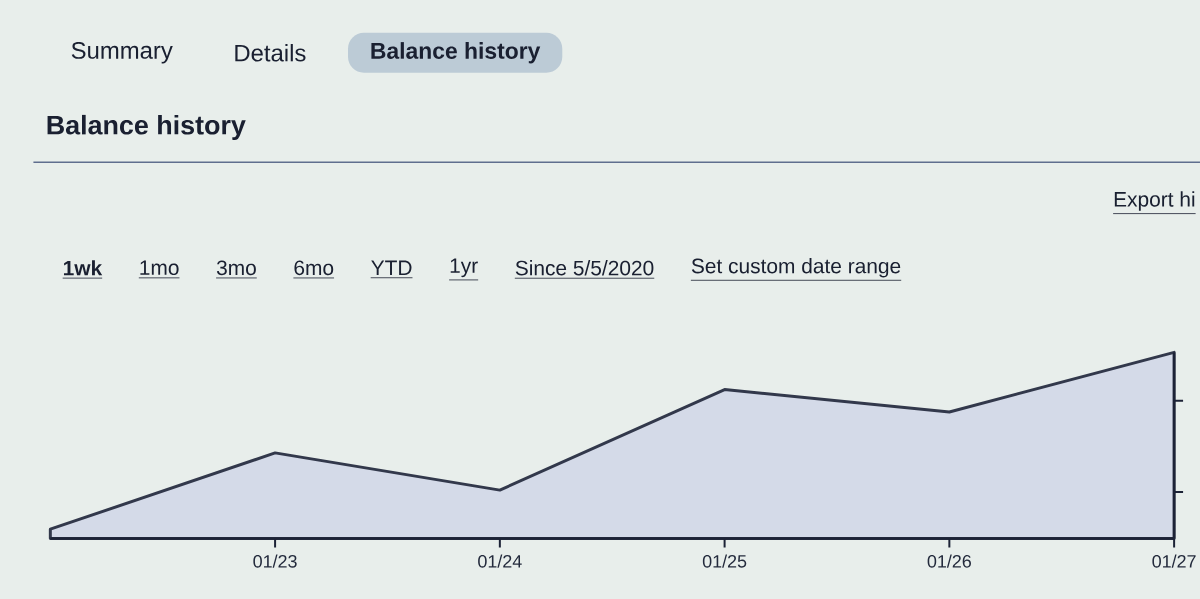 The height and width of the screenshot is (599, 1200). What do you see at coordinates (464, 268) in the screenshot?
I see `text: 1yr` at bounding box center [464, 268].